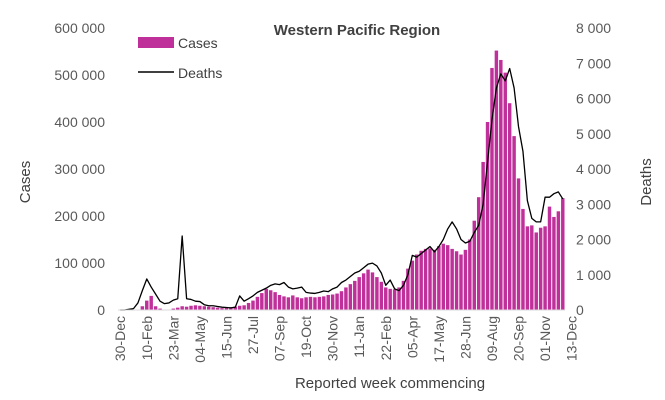 This screenshot has height=400, width=665. Describe the element at coordinates (79, 263) in the screenshot. I see `y-tick-label: 100 000` at that location.